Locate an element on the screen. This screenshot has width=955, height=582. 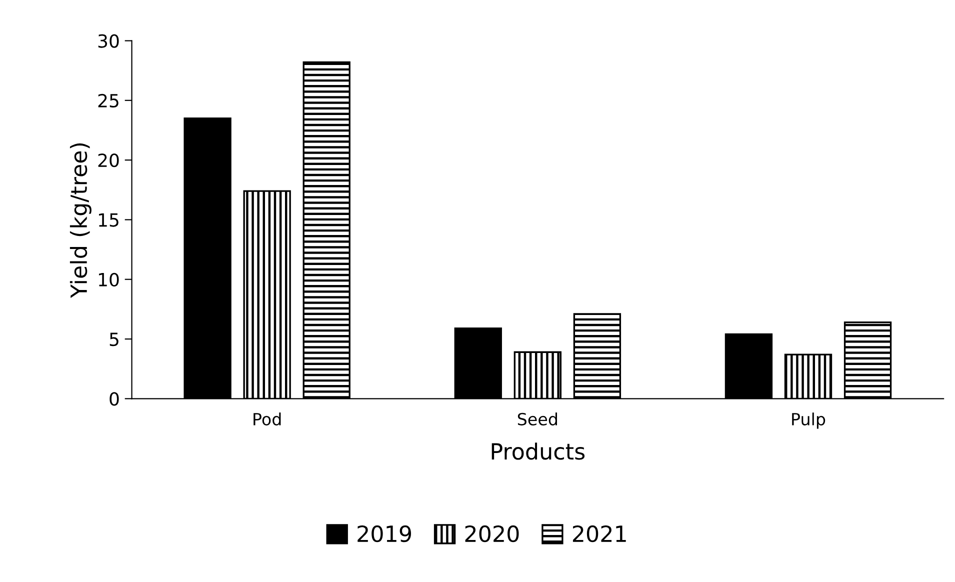
legend-label: 2019 is located at coordinates (384, 533).